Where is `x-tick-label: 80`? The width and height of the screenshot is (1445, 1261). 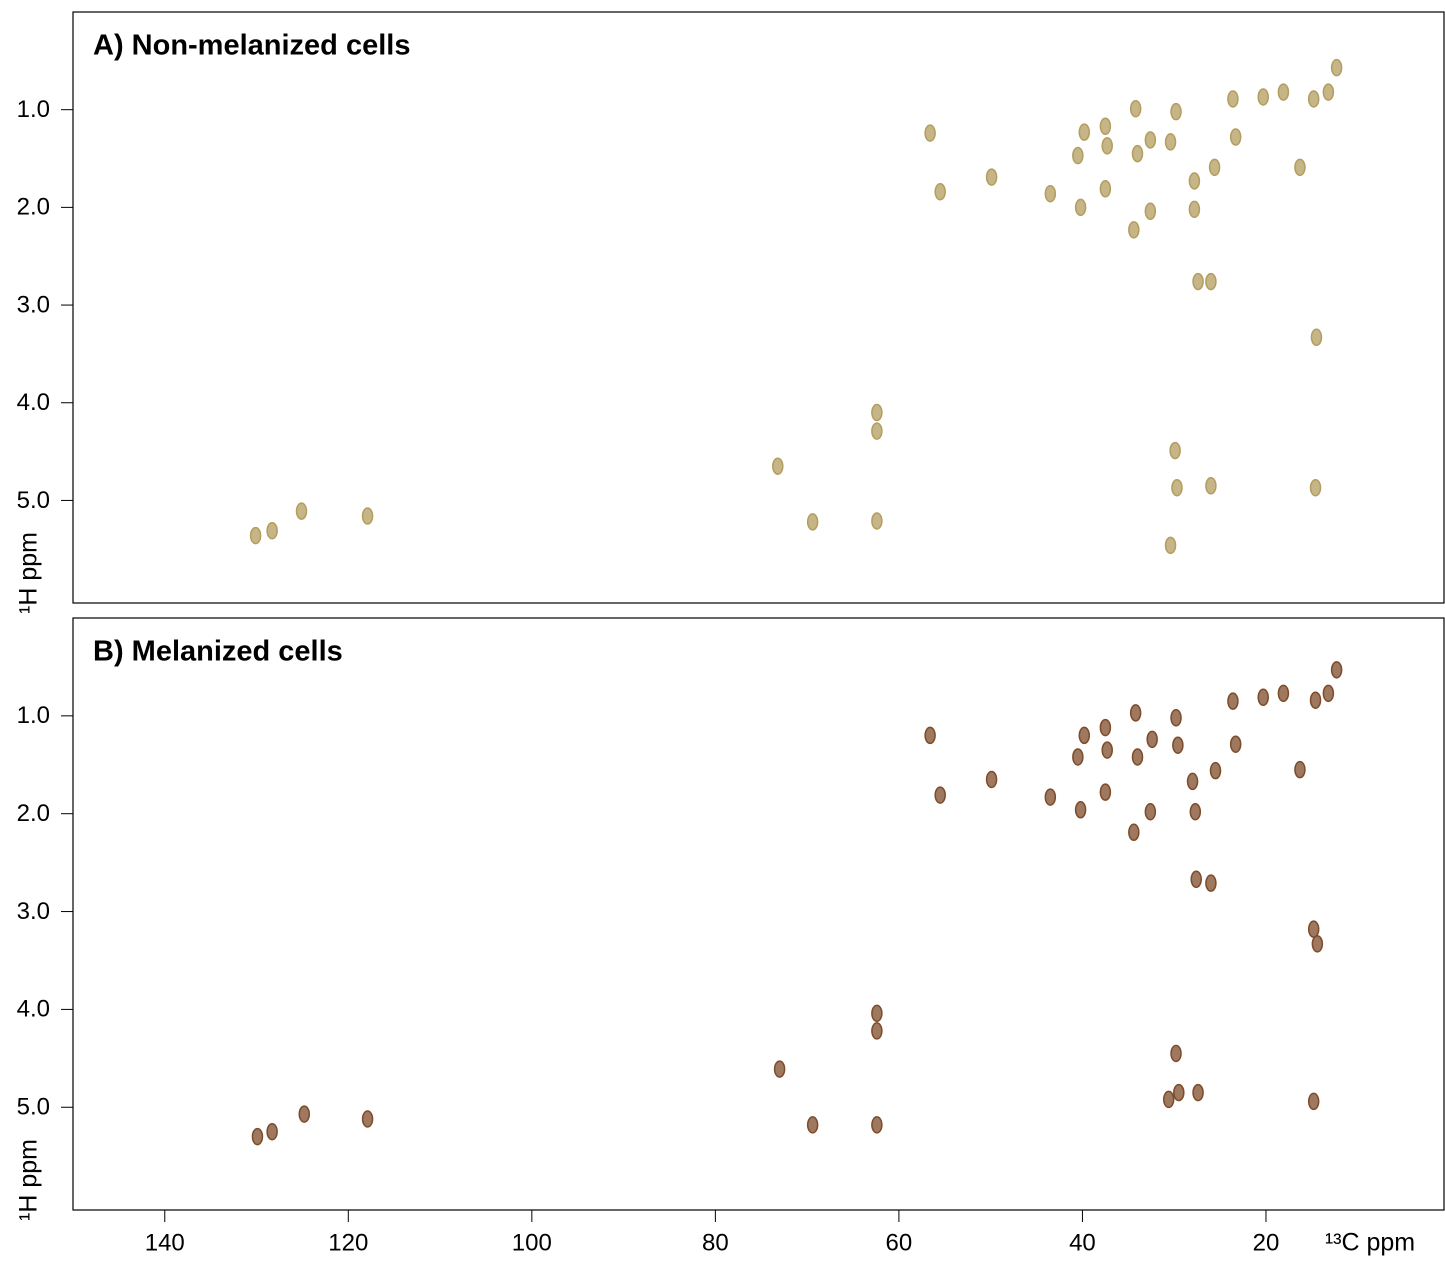
x-tick-label: 80 is located at coordinates (715, 1242).